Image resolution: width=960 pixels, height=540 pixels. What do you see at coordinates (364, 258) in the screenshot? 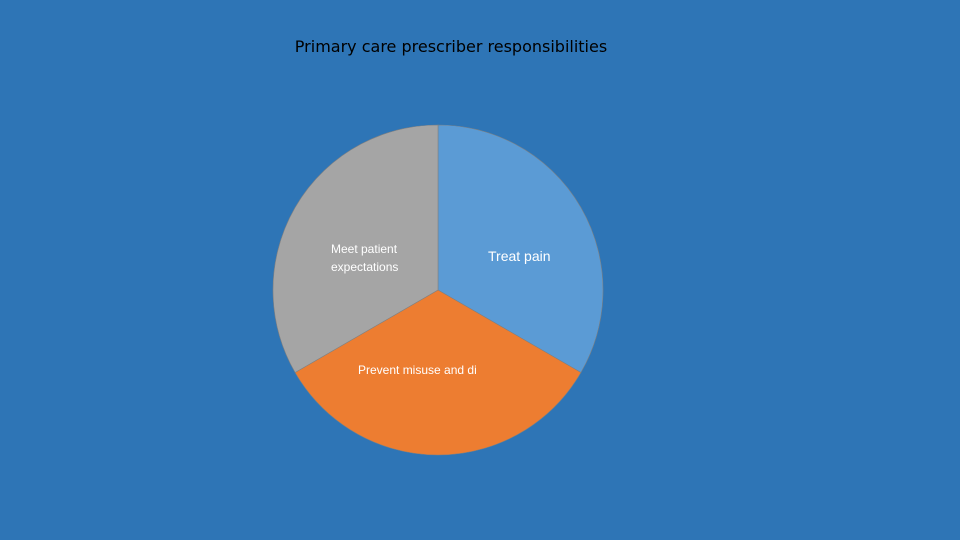
I see `slice-label: Meet patient expectations` at bounding box center [364, 258].